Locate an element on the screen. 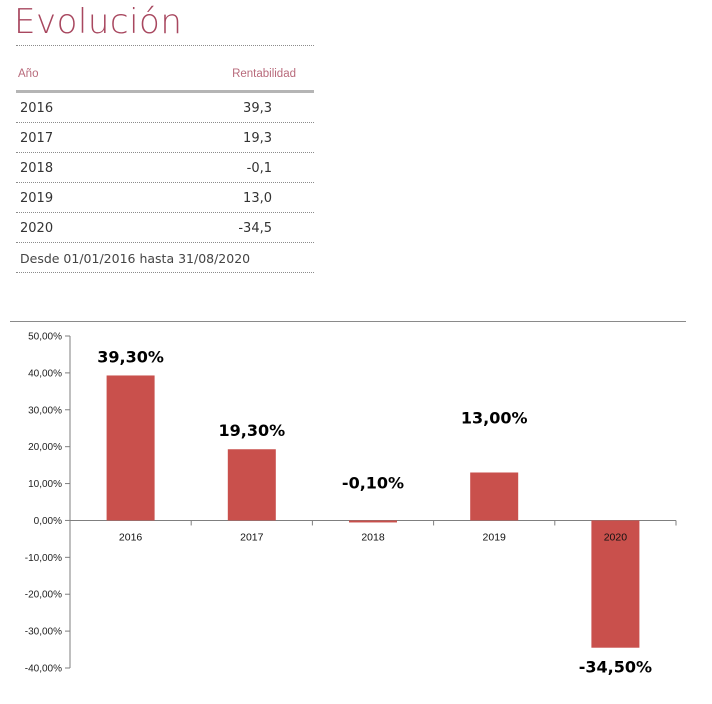  row-return: 39,3 is located at coordinates (257, 108).